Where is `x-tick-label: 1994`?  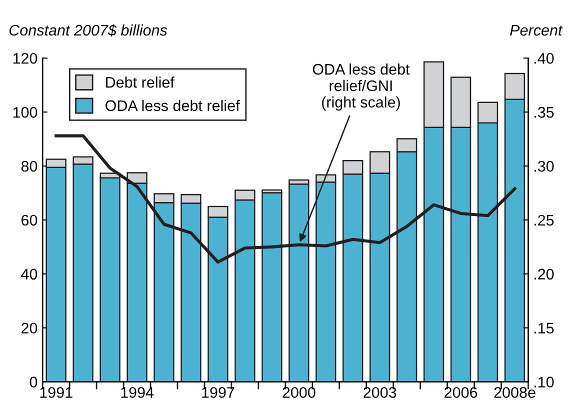 x-tick-label: 1994 is located at coordinates (137, 392).